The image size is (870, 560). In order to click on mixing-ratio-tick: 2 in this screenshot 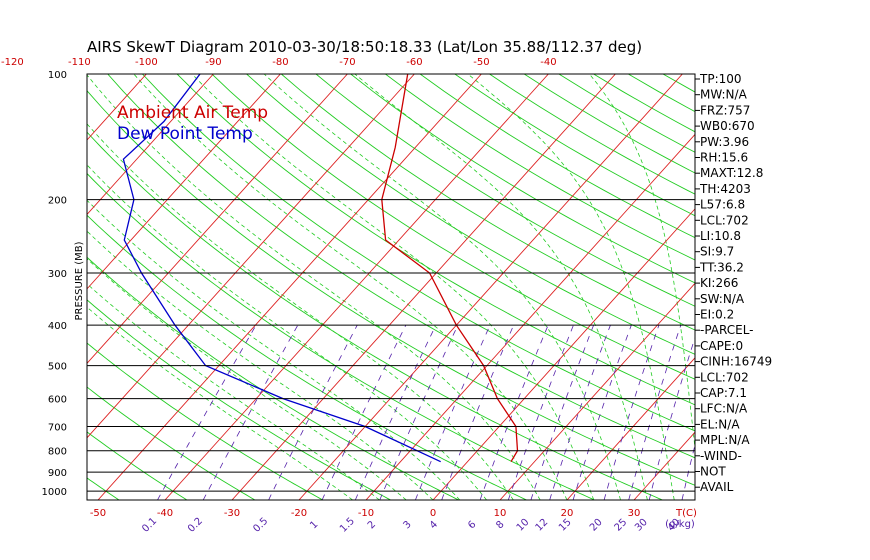, I will do `click(372, 525)`.